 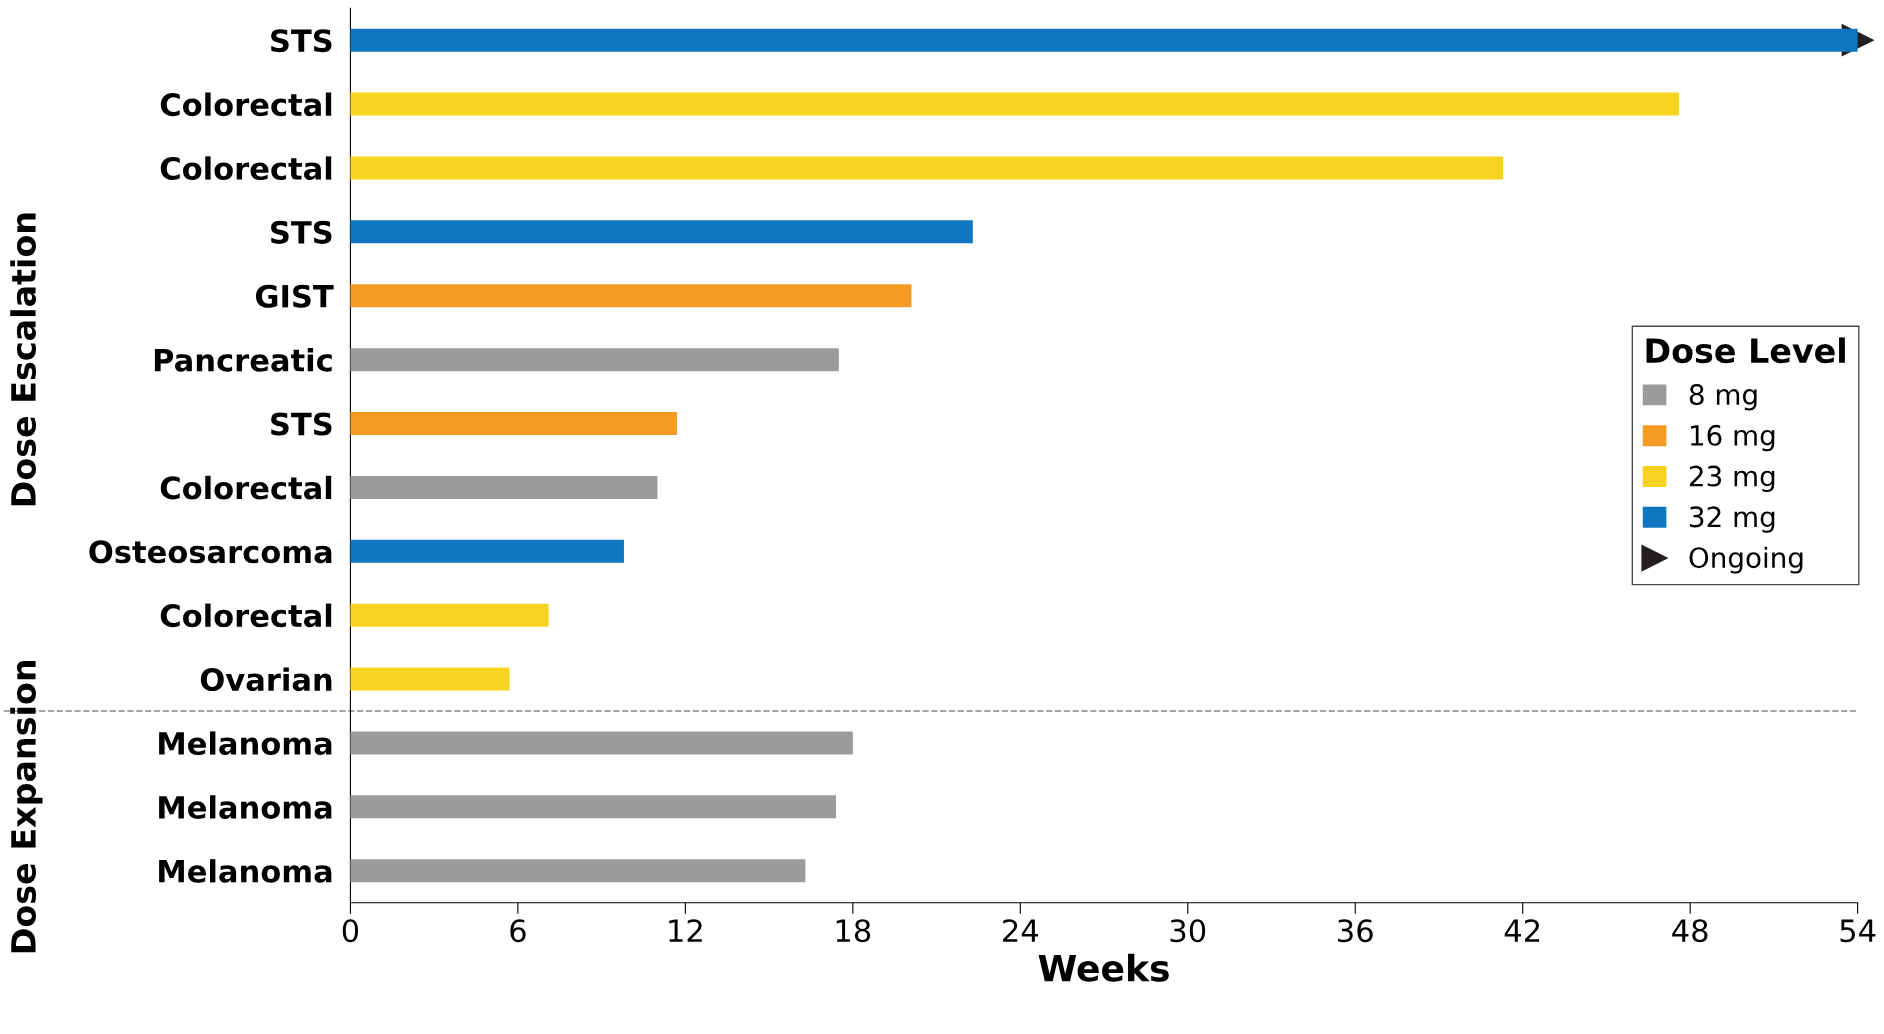 What do you see at coordinates (1746, 560) in the screenshot?
I see `legend-label: Ongoing` at bounding box center [1746, 560].